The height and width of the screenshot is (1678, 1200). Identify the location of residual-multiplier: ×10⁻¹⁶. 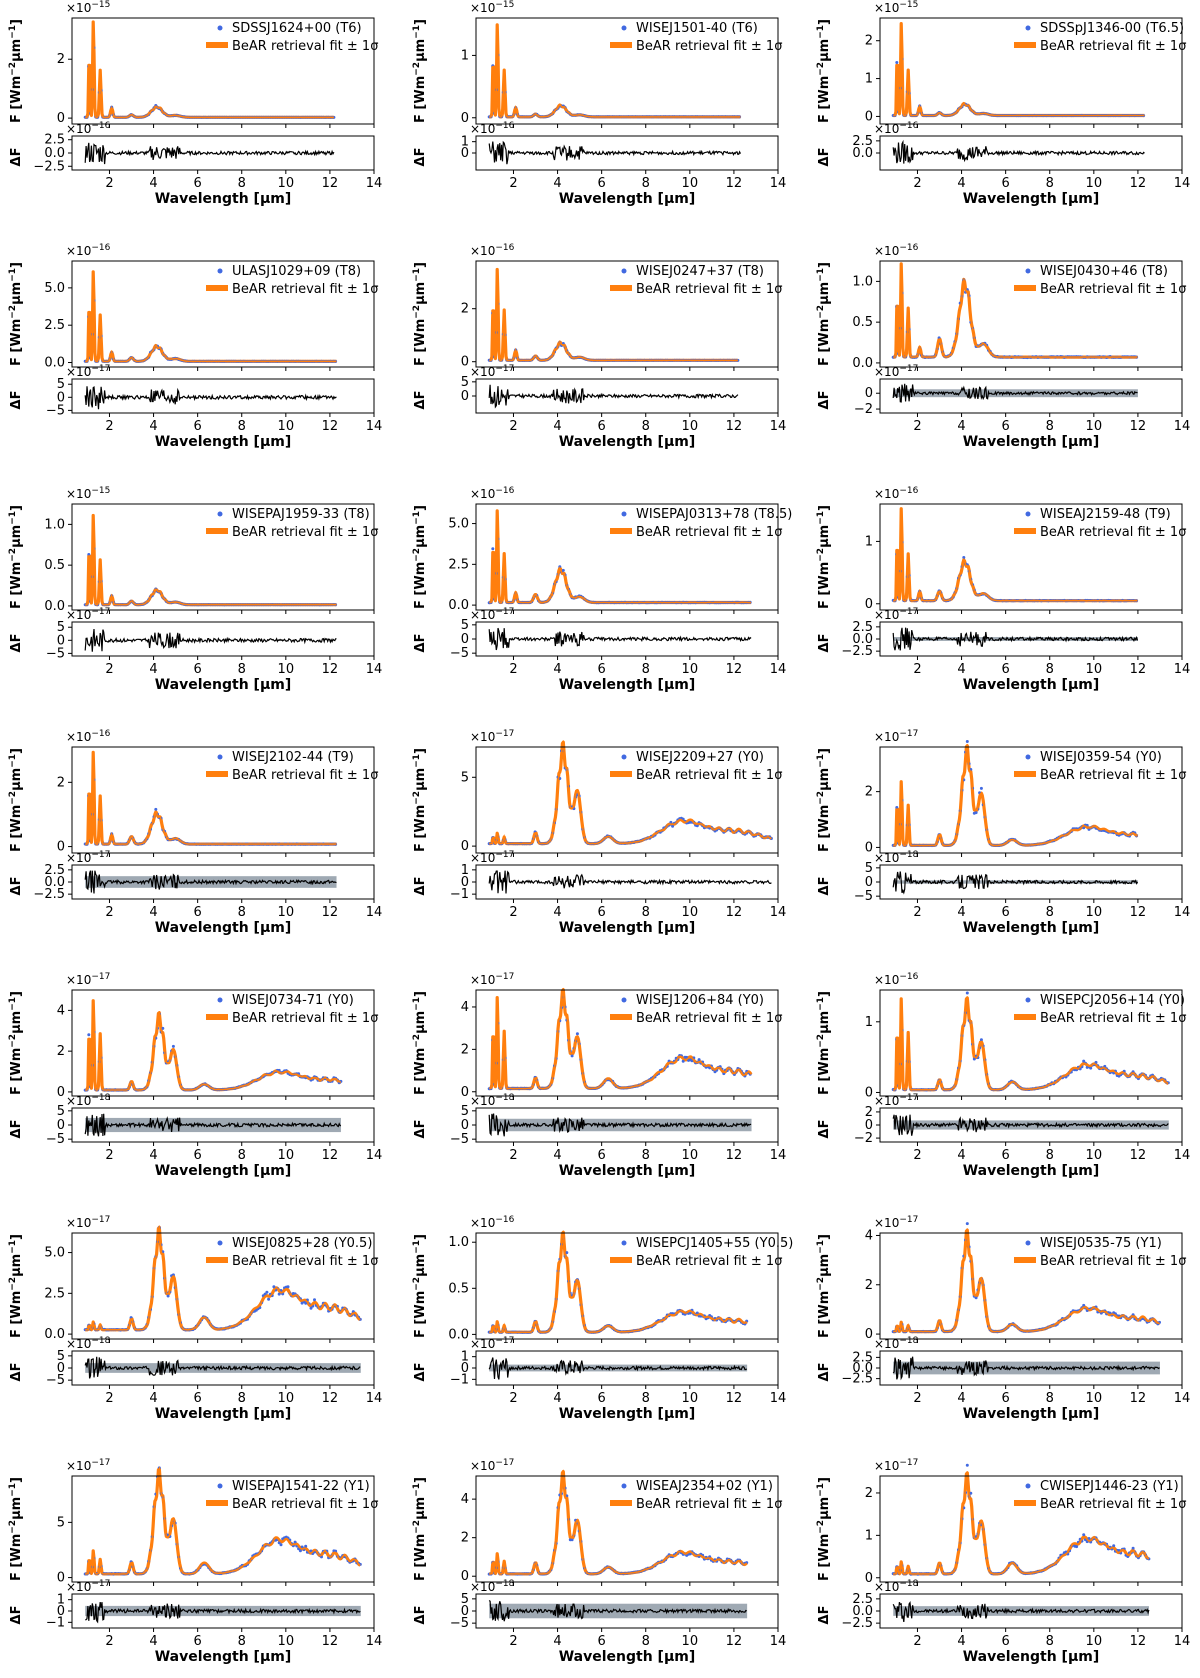
(492, 128).